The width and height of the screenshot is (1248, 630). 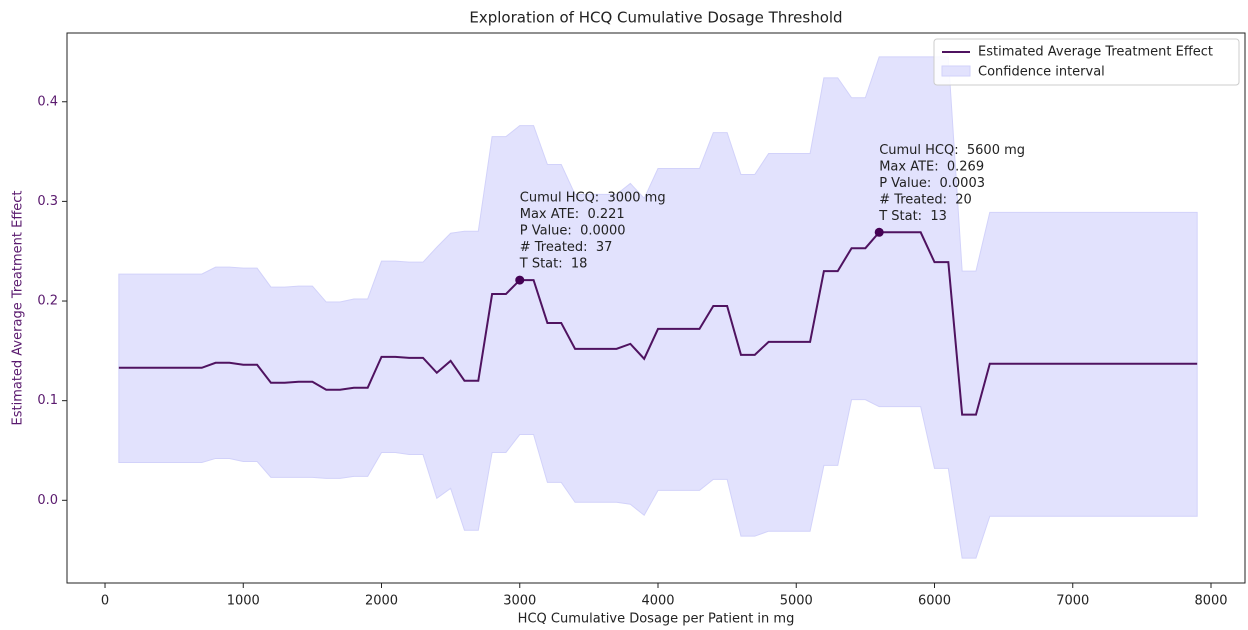 I want to click on x-tick-label: 1000, so click(x=243, y=601).